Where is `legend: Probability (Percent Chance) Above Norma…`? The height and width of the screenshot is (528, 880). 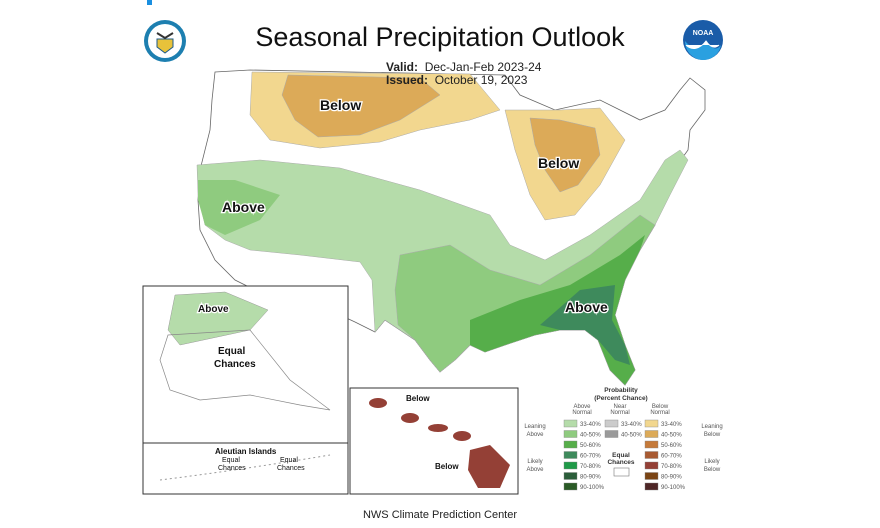 legend: Probability (Percent Chance) Above Norma… is located at coordinates (623, 439).